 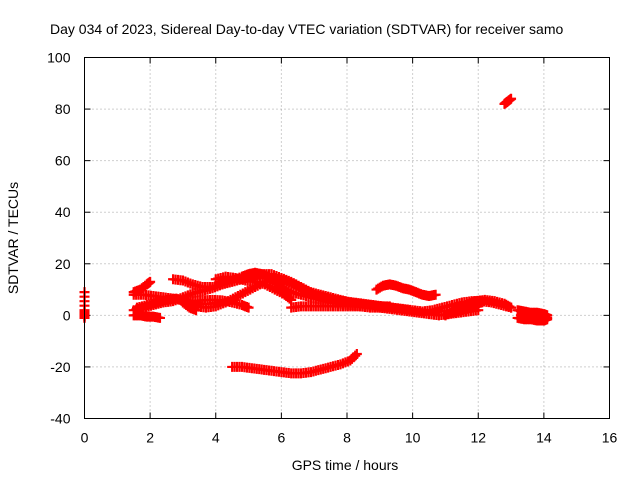 What do you see at coordinates (67, 315) in the screenshot?
I see `y-tick-label: 0` at bounding box center [67, 315].